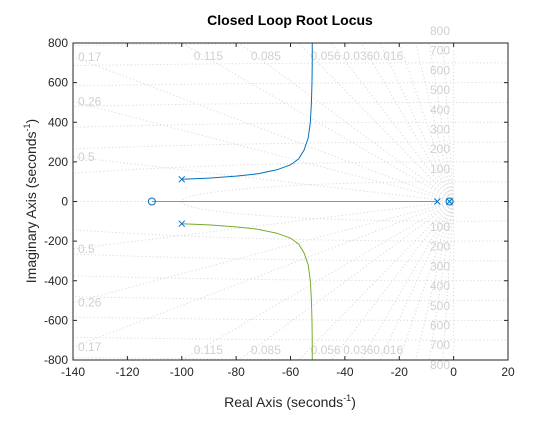  What do you see at coordinates (58, 162) in the screenshot?
I see `y-tick-label: 200` at bounding box center [58, 162].